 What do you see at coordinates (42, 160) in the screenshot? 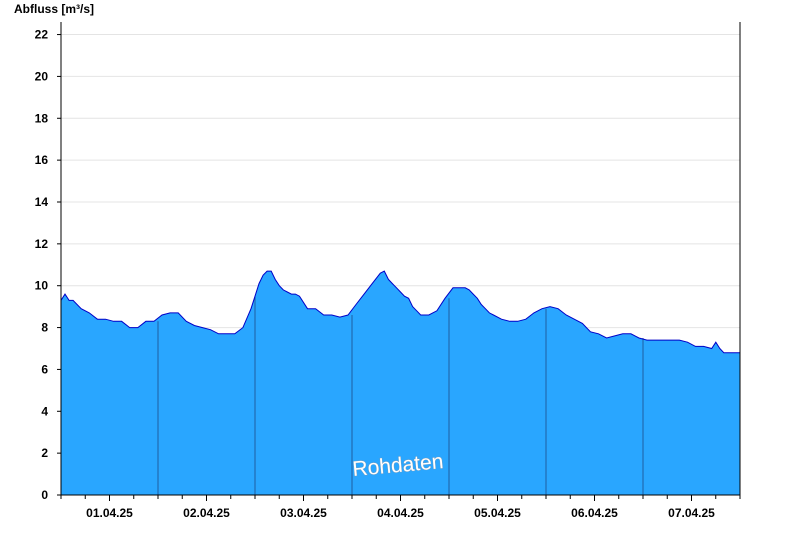
I see `y-tick-label: 16` at bounding box center [42, 160].